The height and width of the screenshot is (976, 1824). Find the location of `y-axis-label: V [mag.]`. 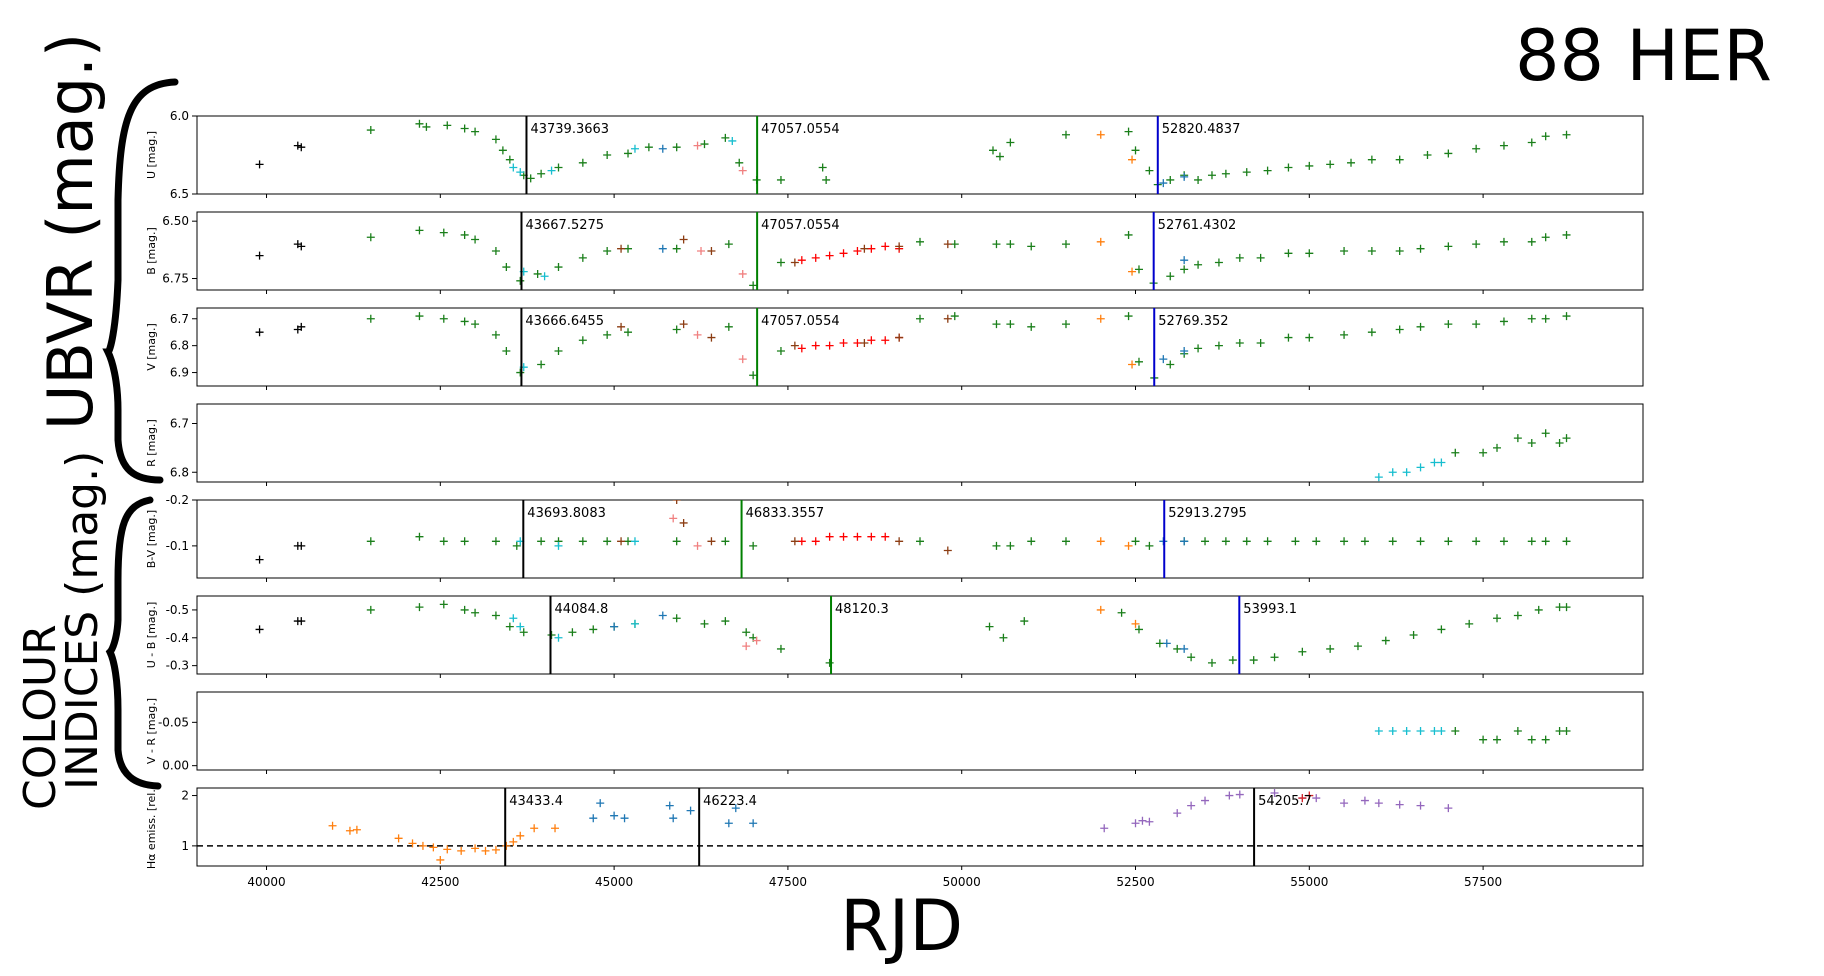

y-axis-label: V [mag.] is located at coordinates (151, 347).